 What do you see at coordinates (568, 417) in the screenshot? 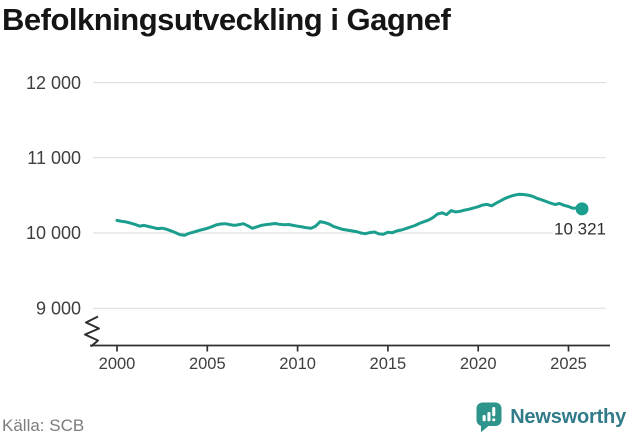
I see `newsworthy-logo-text: Newsworthy` at bounding box center [568, 417].